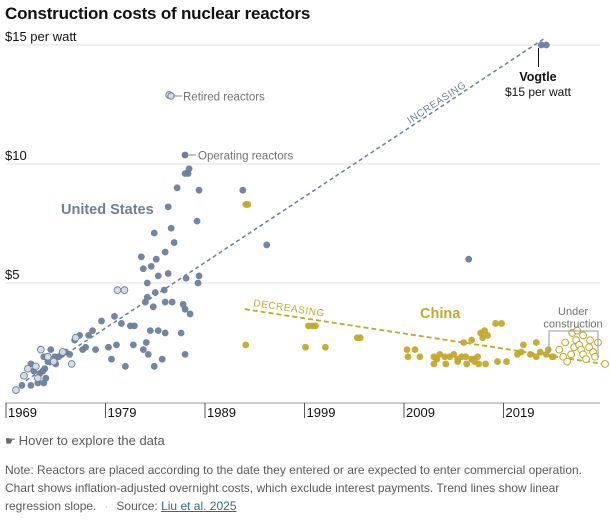 This screenshot has height=522, width=610. Describe the element at coordinates (199, 506) in the screenshot. I see `source-link: Liu et al. 2025` at that location.